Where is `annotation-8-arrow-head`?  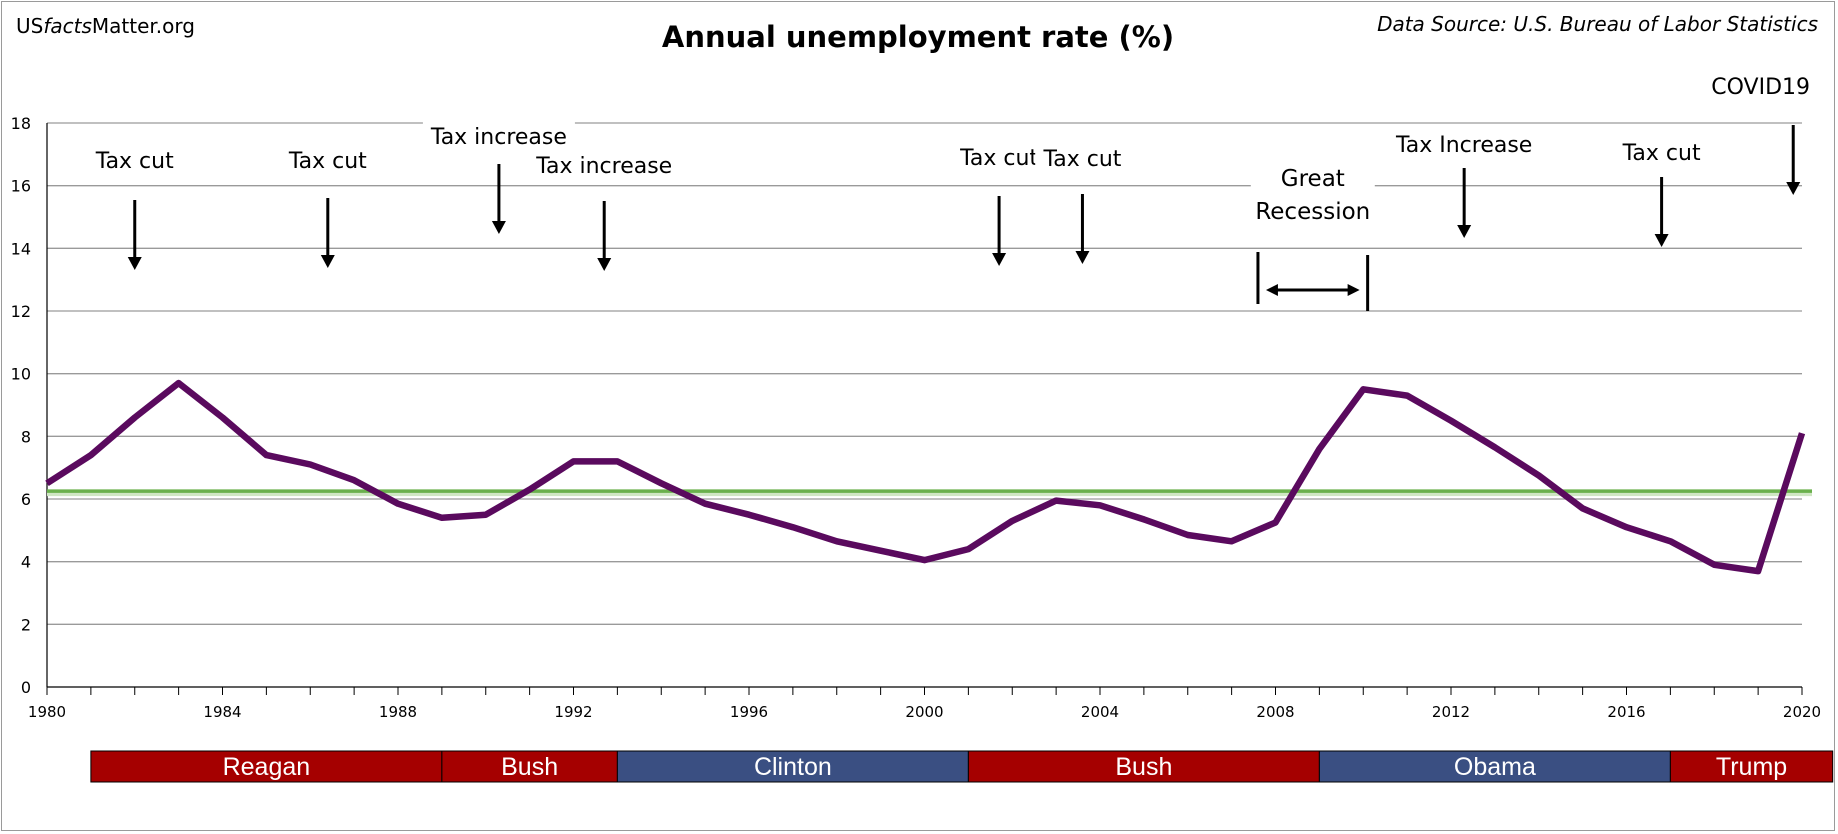
annotation-8-arrow-head is located at coordinates (1661, 240).